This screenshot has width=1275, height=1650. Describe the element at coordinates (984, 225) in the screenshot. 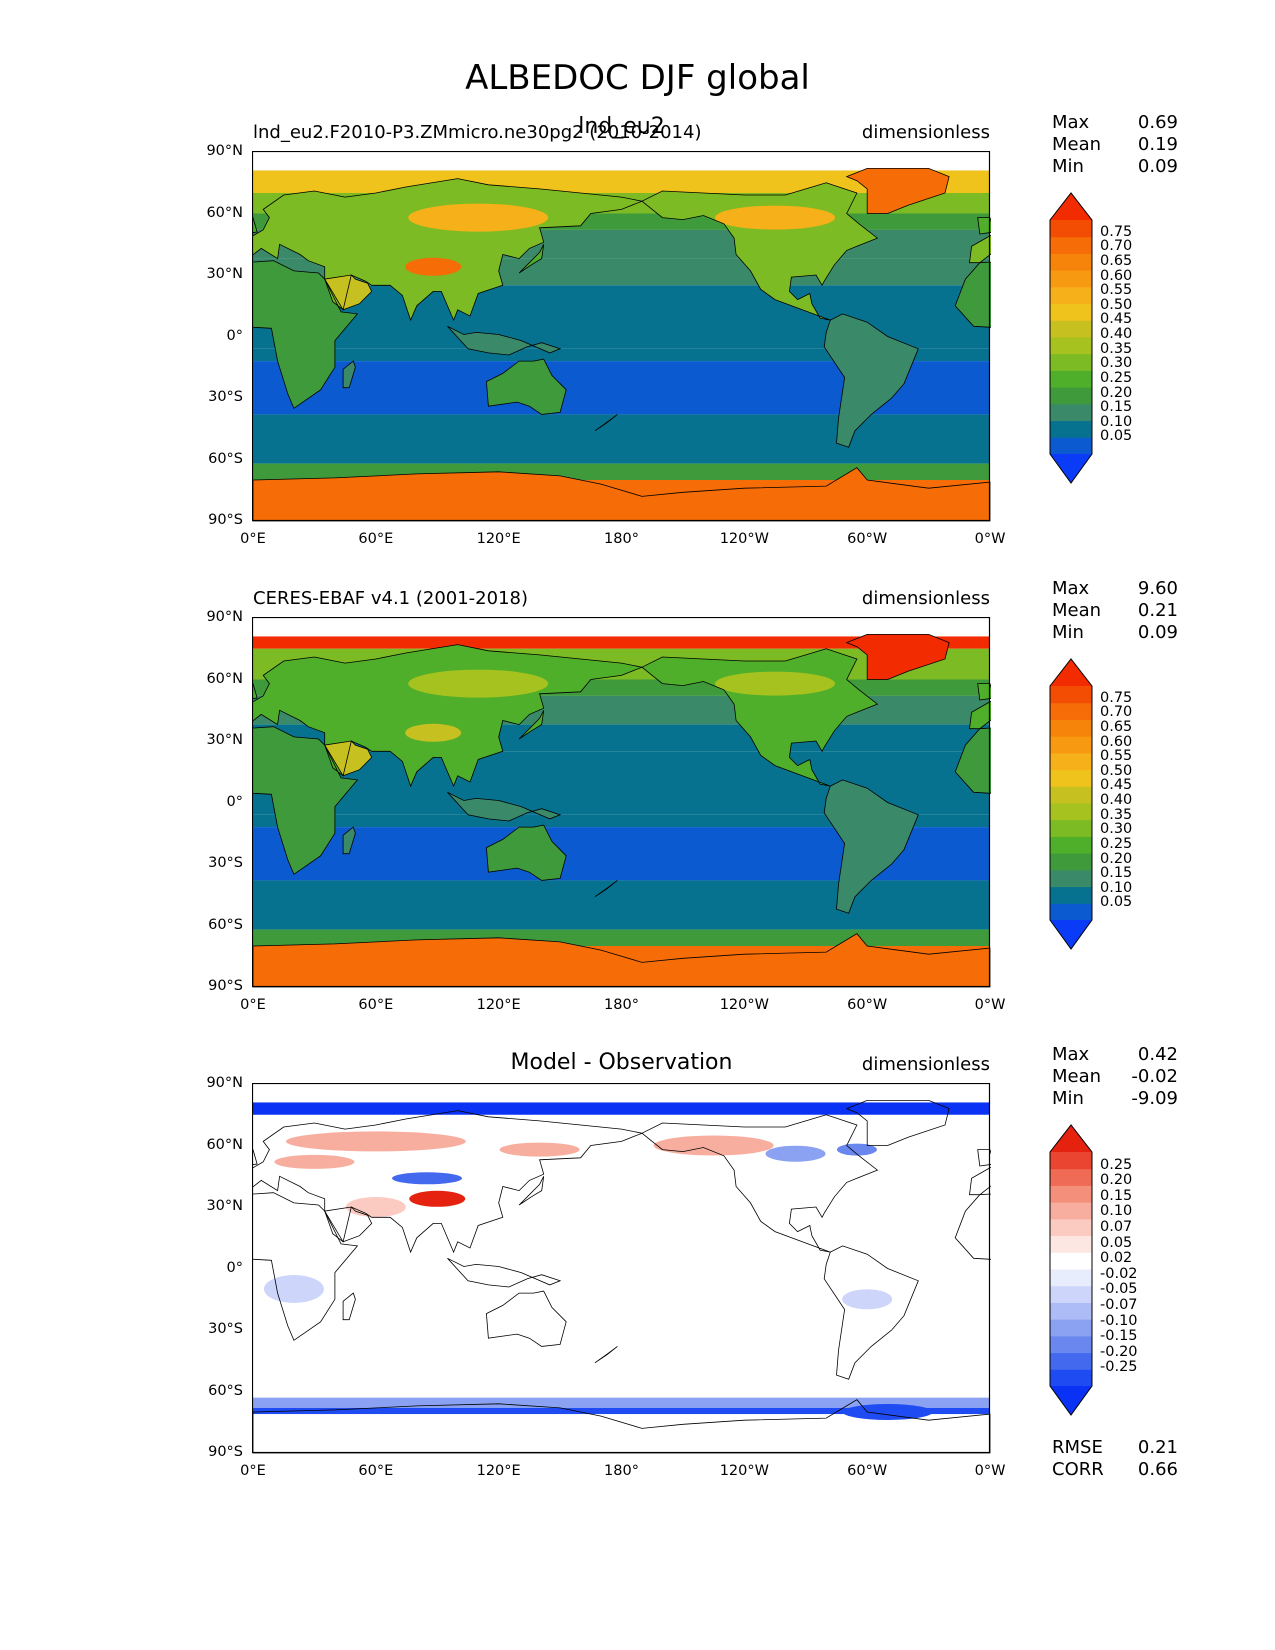

I see `land-uk-wrap` at that location.